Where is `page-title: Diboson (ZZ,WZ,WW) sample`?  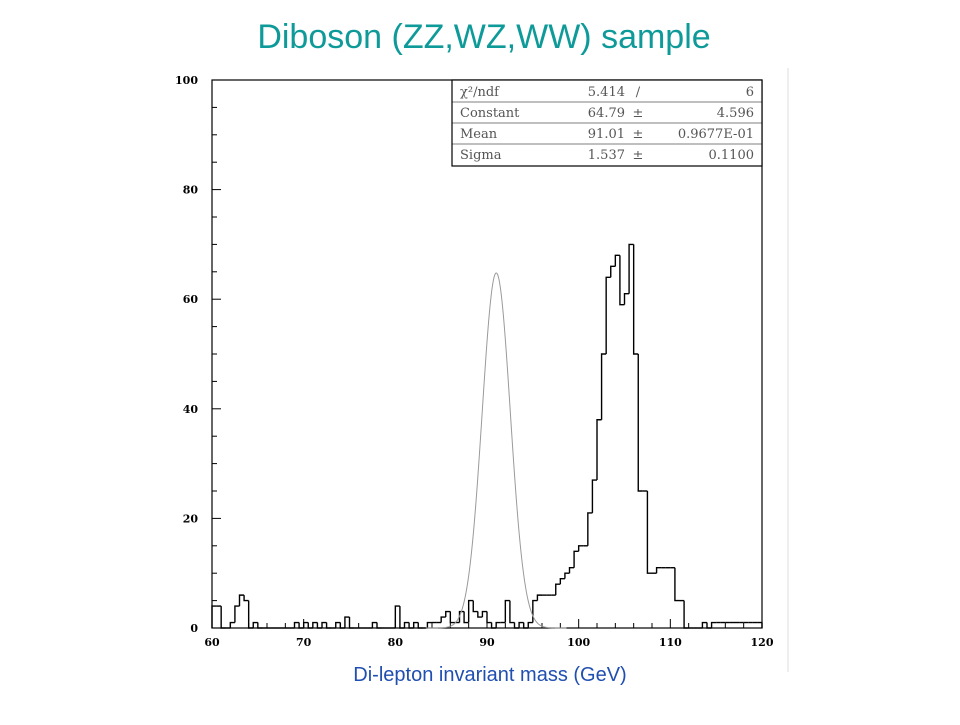
page-title: Diboson (ZZ,WZ,WW) sample is located at coordinates (484, 37).